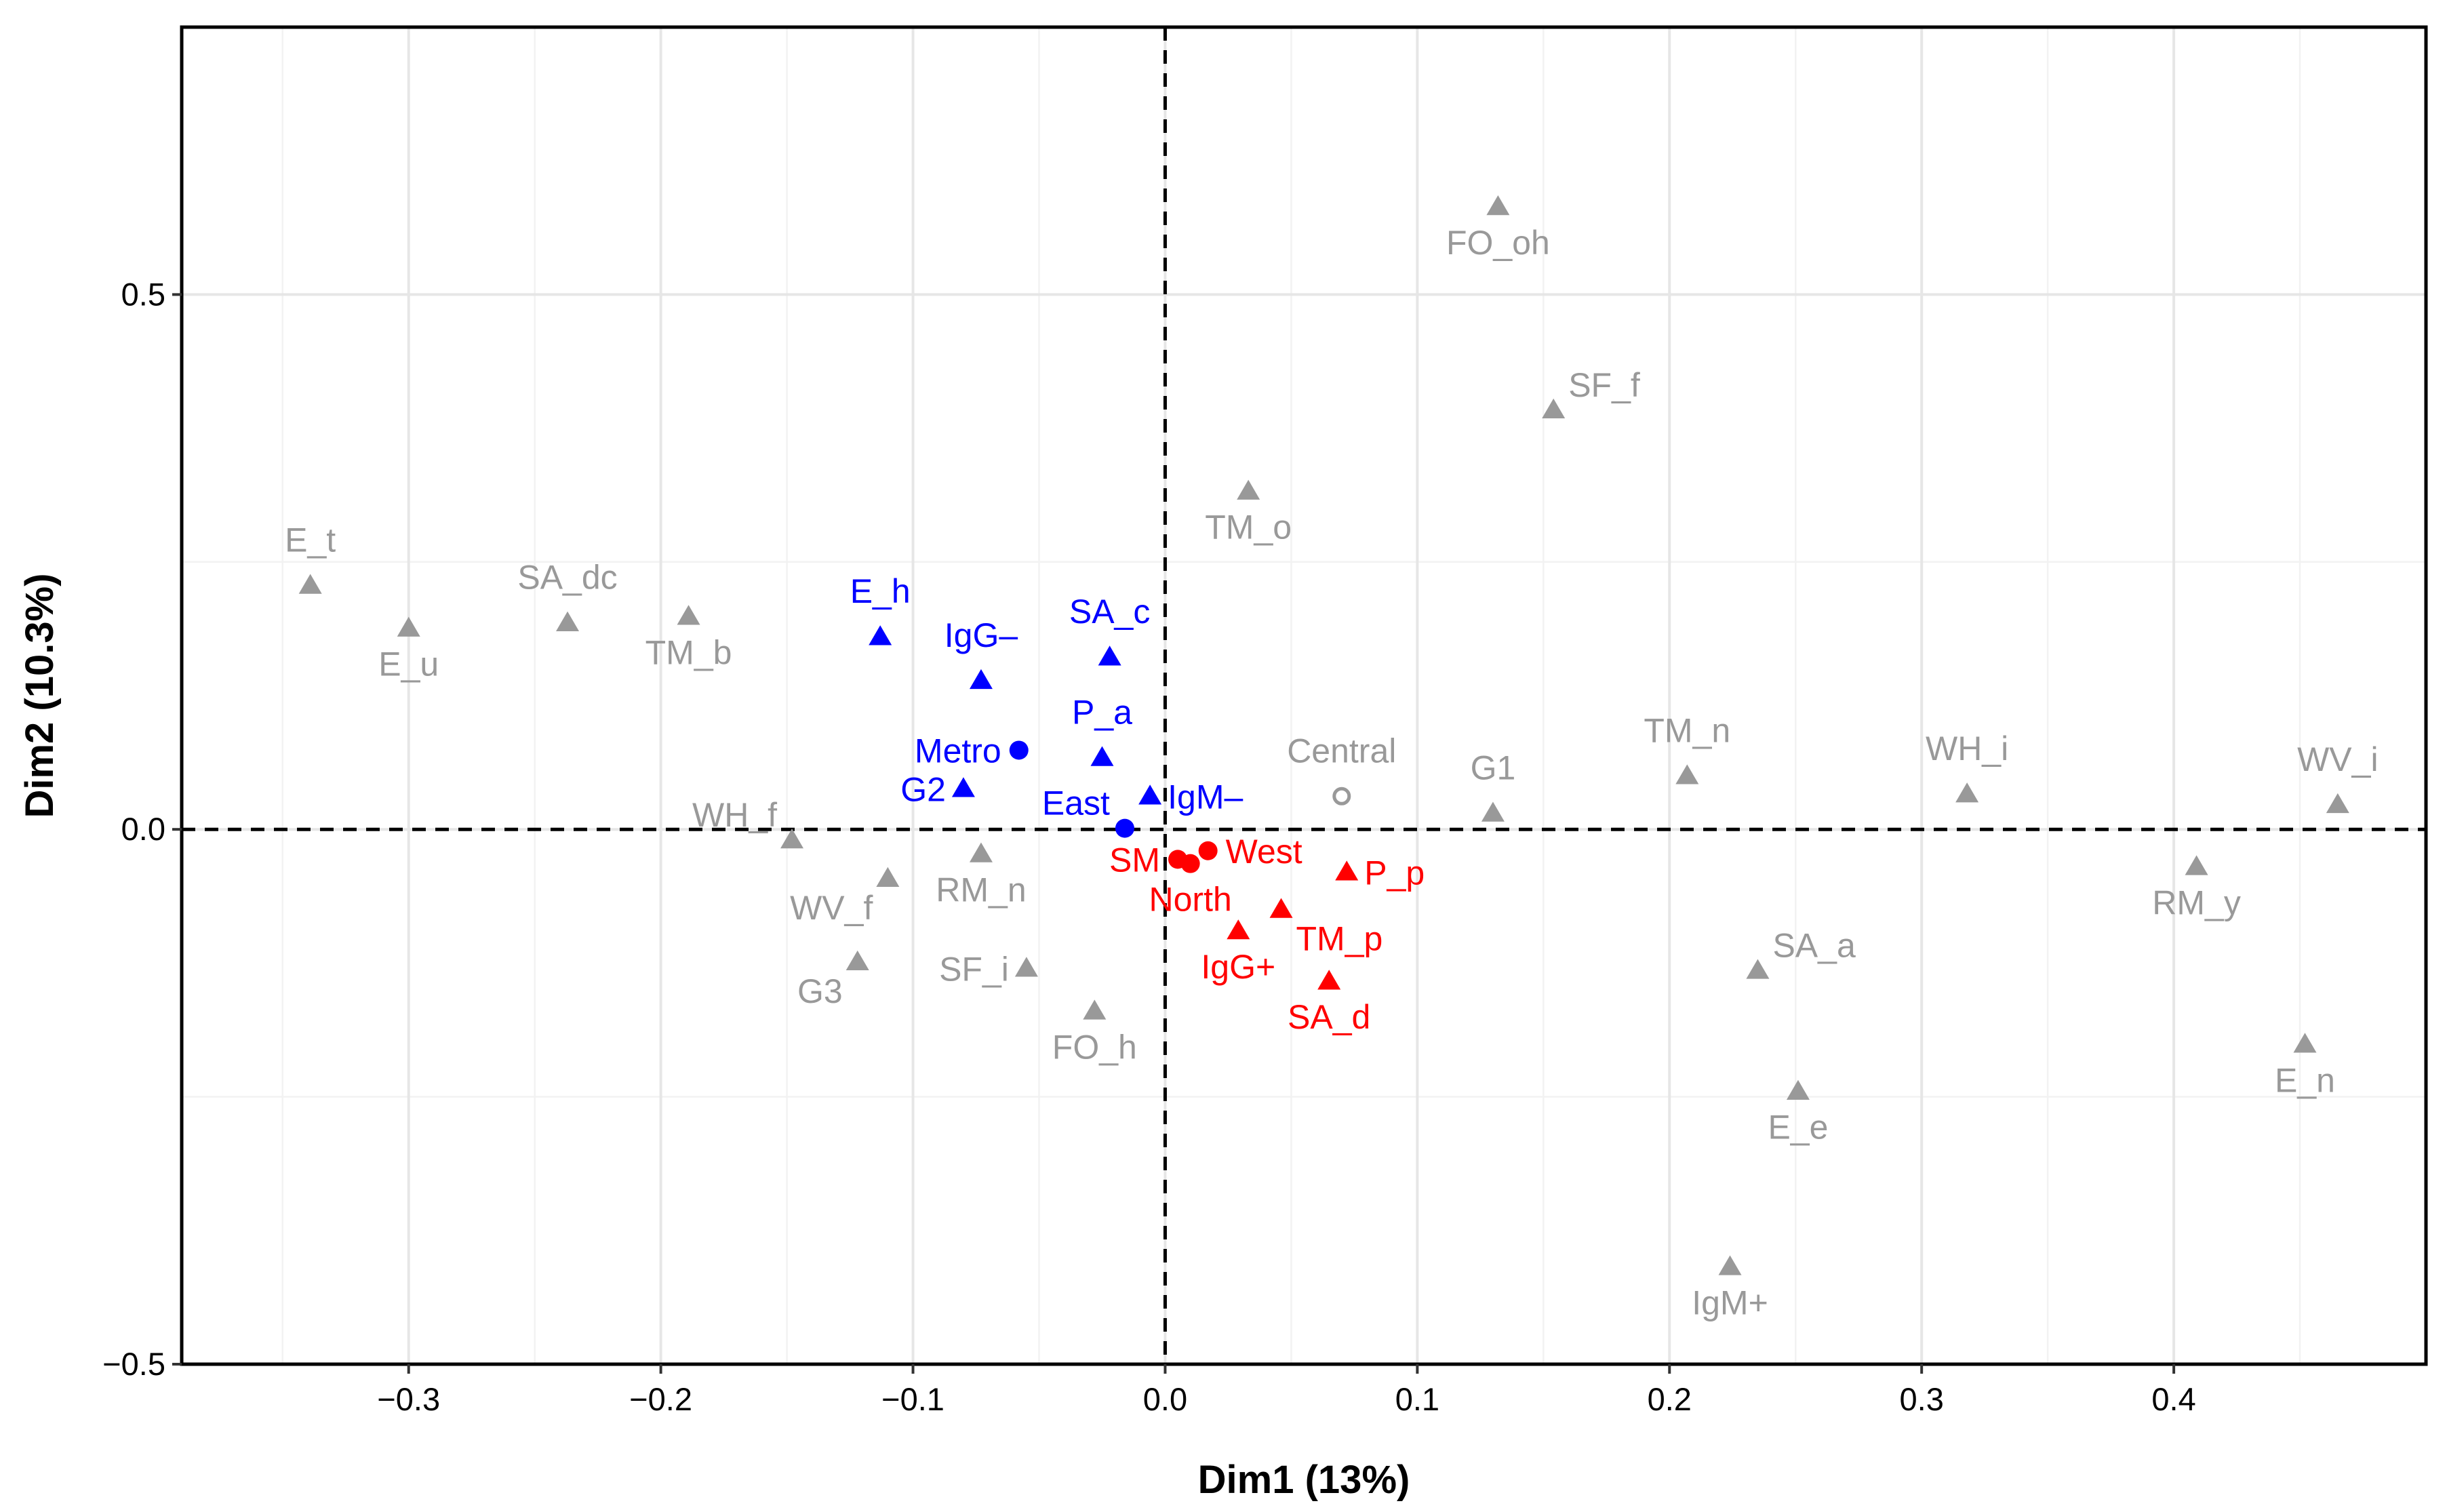 The width and height of the screenshot is (2447, 1512). I want to click on point-g3-triangle, so click(857, 960).